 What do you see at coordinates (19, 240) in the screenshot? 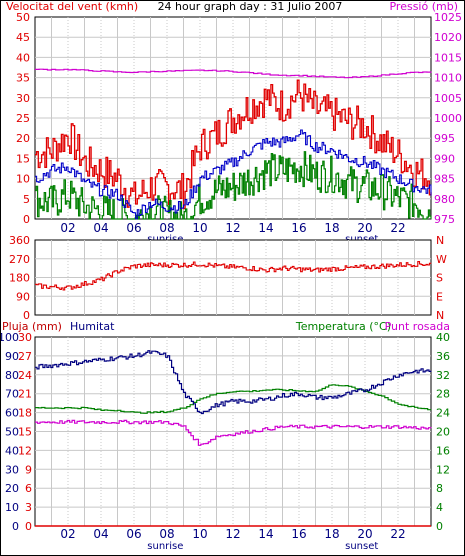
I see `direction-tick: 360` at bounding box center [19, 240].